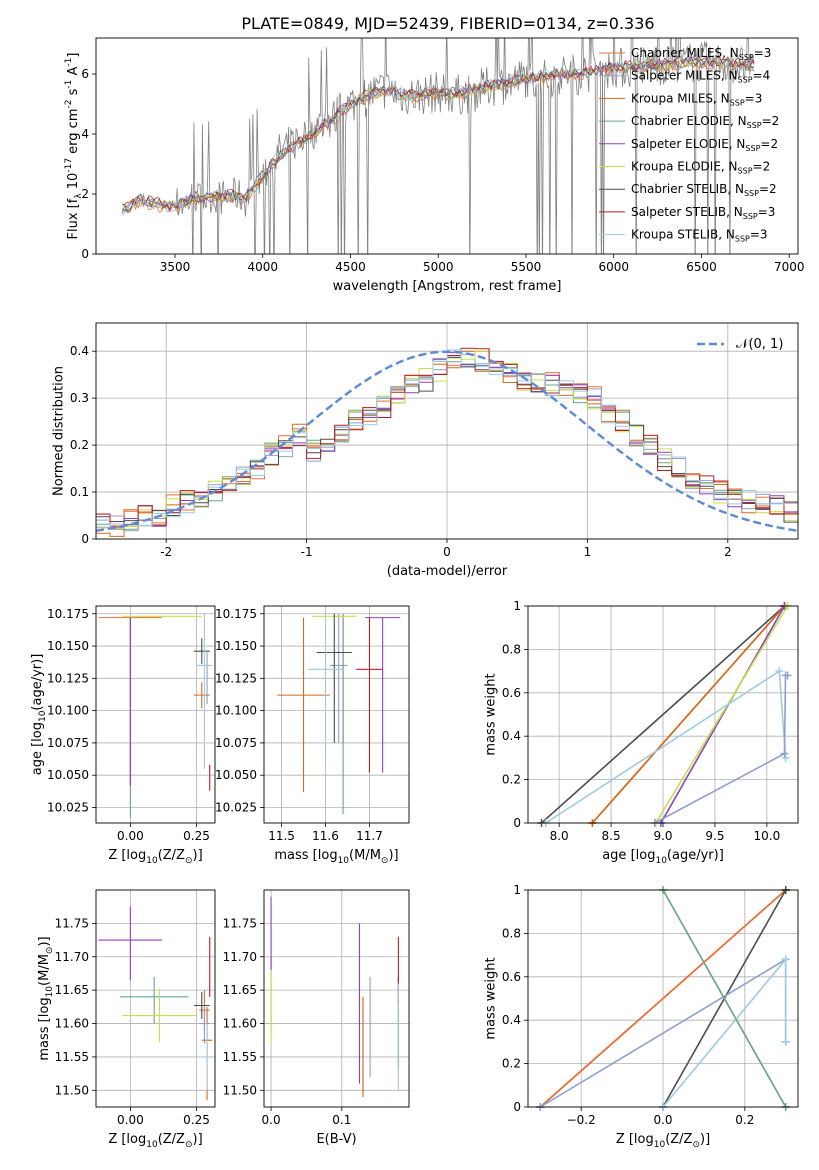 The image size is (819, 1170). What do you see at coordinates (701, 54) in the screenshot?
I see `legend-label: Chabrier MILES, NSSP=3` at bounding box center [701, 54].